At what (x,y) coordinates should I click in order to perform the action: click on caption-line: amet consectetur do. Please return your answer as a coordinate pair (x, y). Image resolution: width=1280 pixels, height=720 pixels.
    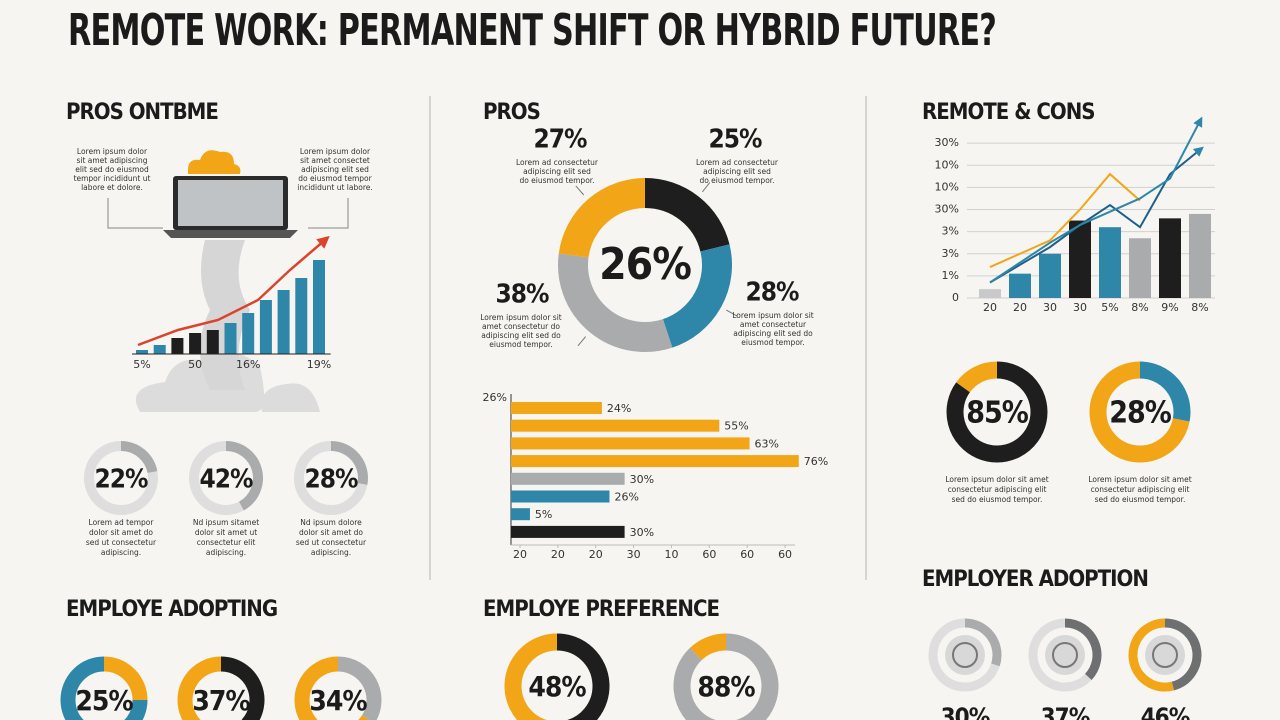
    Looking at the image, I should click on (521, 326).